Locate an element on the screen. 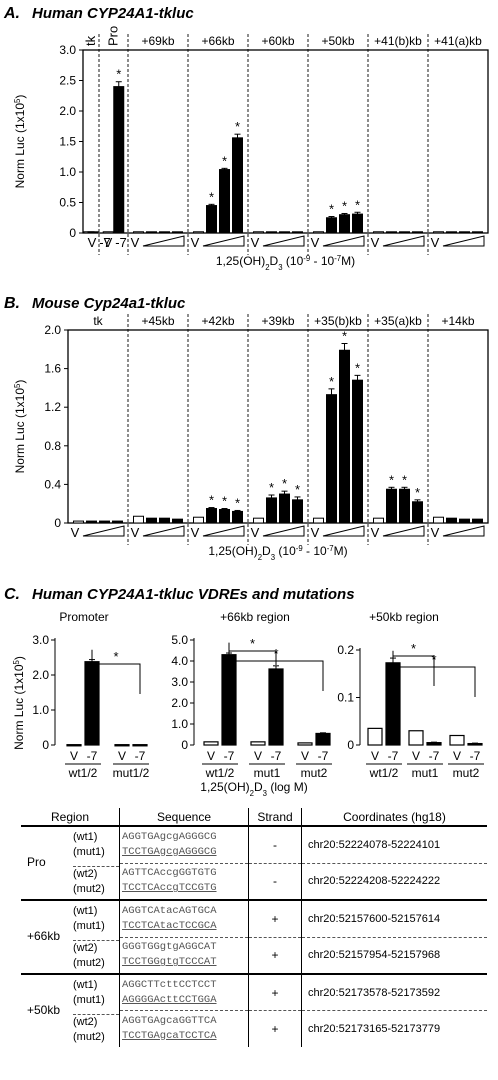 The height and width of the screenshot is (1080, 498). panel-letter: A. is located at coordinates (11, 13).